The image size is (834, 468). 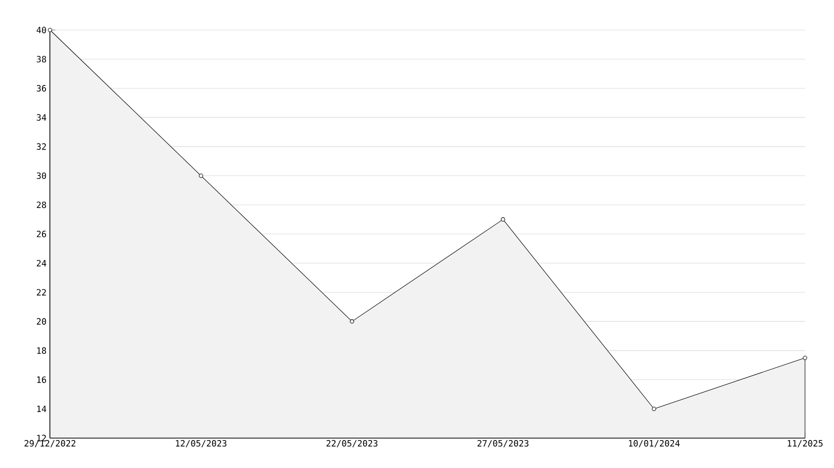 What do you see at coordinates (41, 263) in the screenshot?
I see `y-tick-label: 24` at bounding box center [41, 263].